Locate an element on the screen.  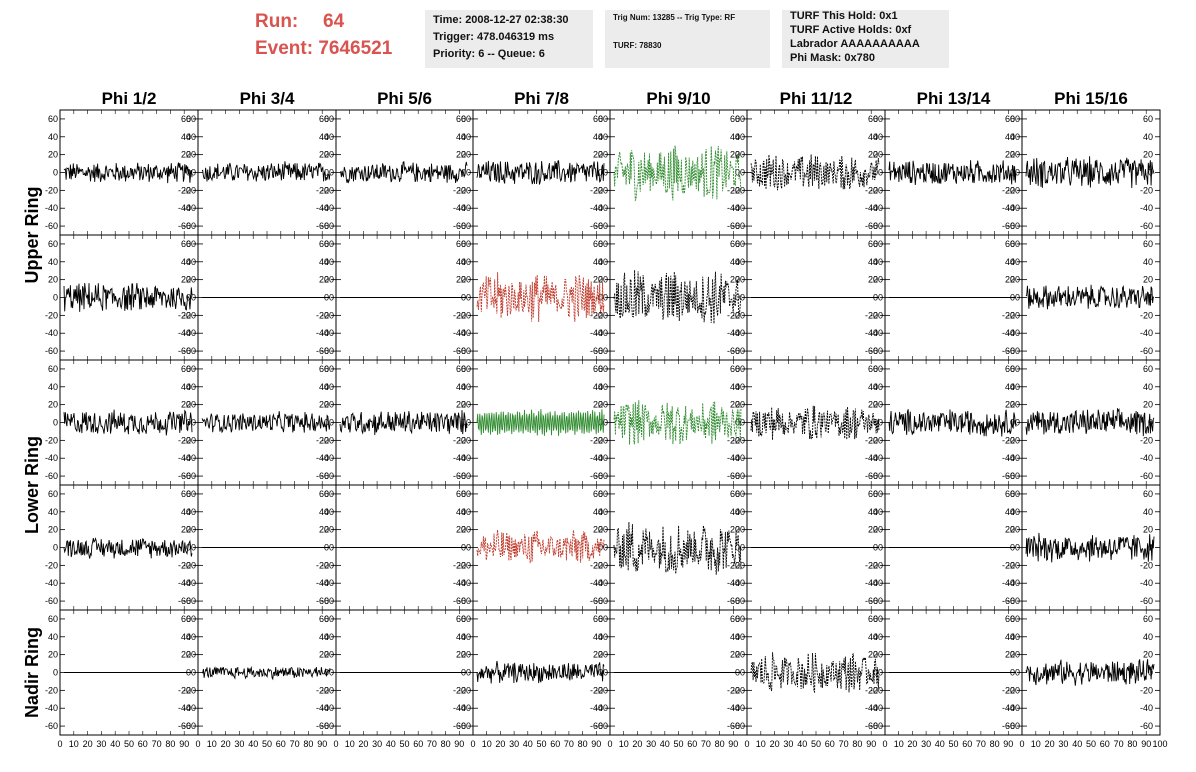
waveform-r1-c8 is located at coordinates (1090, 172).